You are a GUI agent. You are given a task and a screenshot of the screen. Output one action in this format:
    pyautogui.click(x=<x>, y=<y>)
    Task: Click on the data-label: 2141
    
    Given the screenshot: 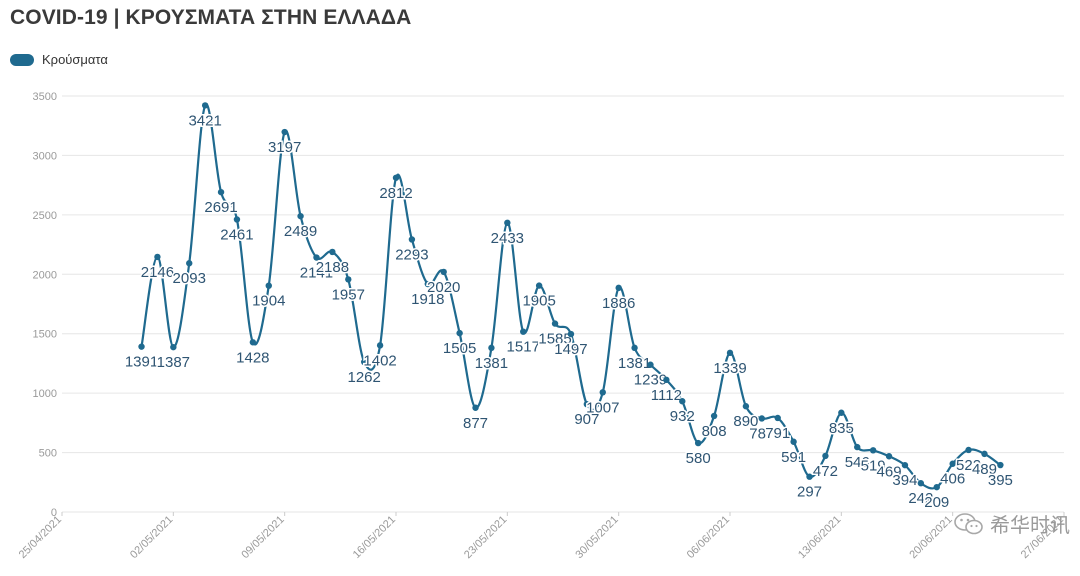 What is the action you would take?
    pyautogui.click(x=316, y=273)
    